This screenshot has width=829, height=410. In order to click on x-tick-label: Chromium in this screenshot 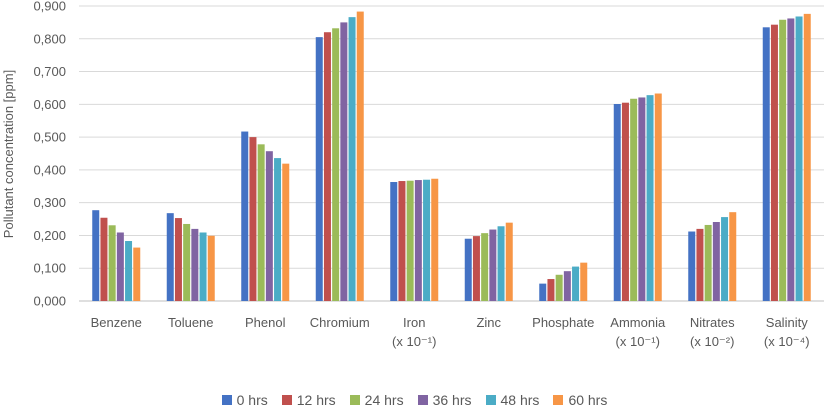, I will do `click(340, 322)`.